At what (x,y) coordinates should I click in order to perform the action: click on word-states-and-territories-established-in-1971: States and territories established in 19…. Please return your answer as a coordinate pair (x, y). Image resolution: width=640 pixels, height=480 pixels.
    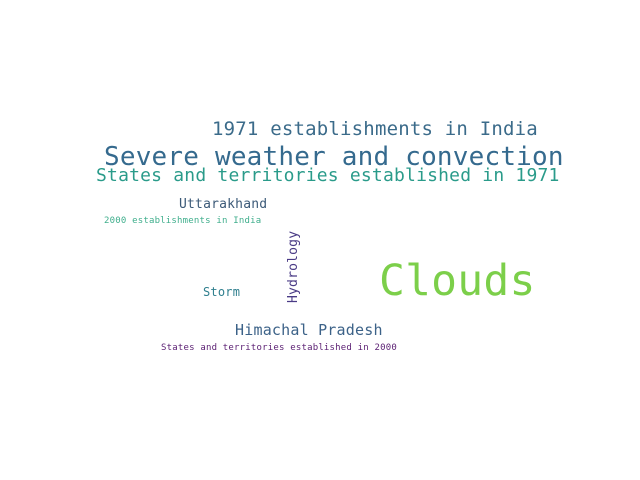
    Looking at the image, I should click on (328, 175).